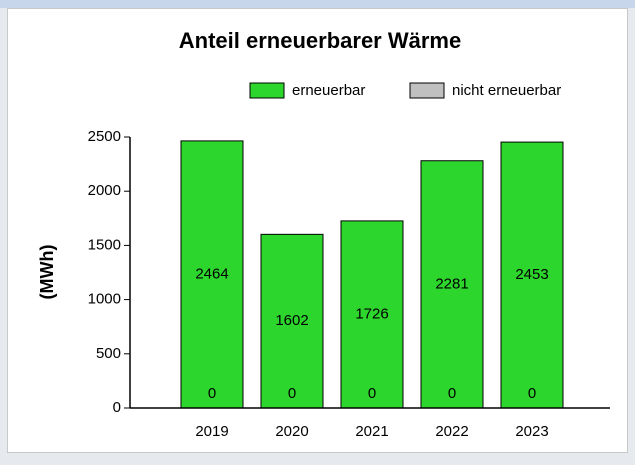 This screenshot has width=635, height=465. I want to click on y-tick-label: 0, so click(117, 407).